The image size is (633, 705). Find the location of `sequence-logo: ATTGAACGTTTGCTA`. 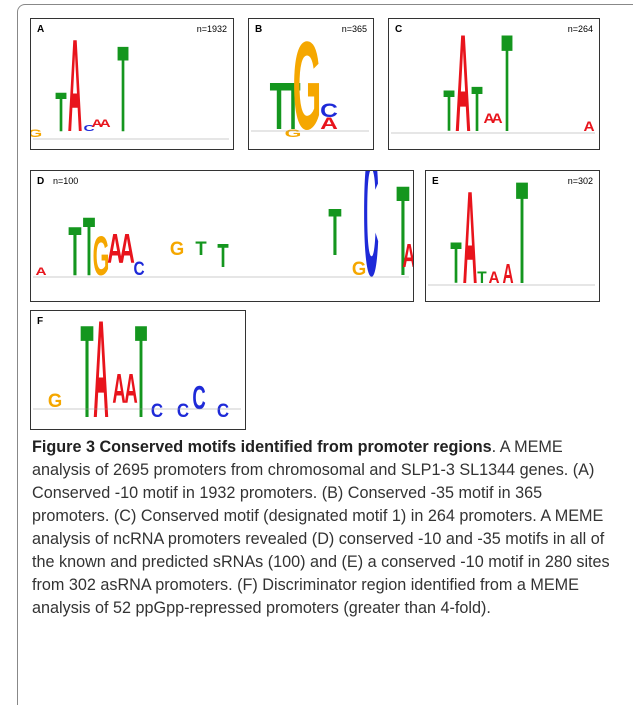

sequence-logo: ATTGAACGTTTGCTA is located at coordinates (223, 236).